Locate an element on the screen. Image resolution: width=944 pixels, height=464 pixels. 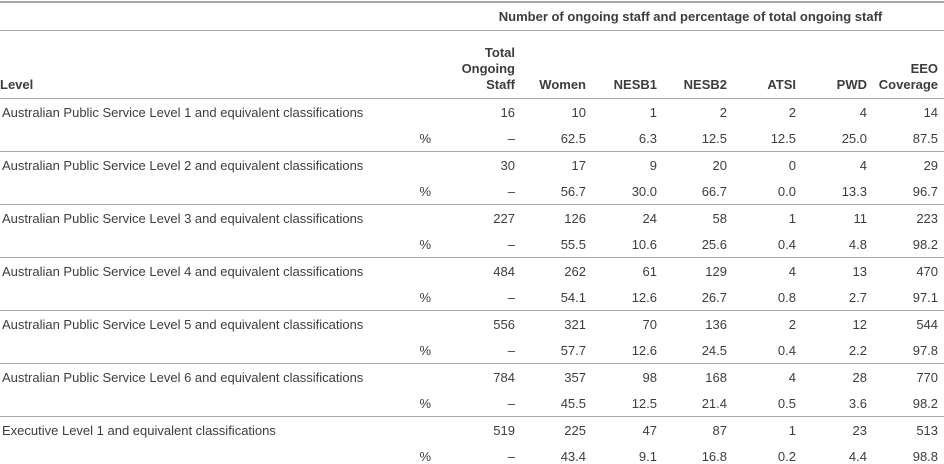
level-percent-row: % –56.7 30.0 66.7 0.0 13.3 96.7 is located at coordinates (472, 191).